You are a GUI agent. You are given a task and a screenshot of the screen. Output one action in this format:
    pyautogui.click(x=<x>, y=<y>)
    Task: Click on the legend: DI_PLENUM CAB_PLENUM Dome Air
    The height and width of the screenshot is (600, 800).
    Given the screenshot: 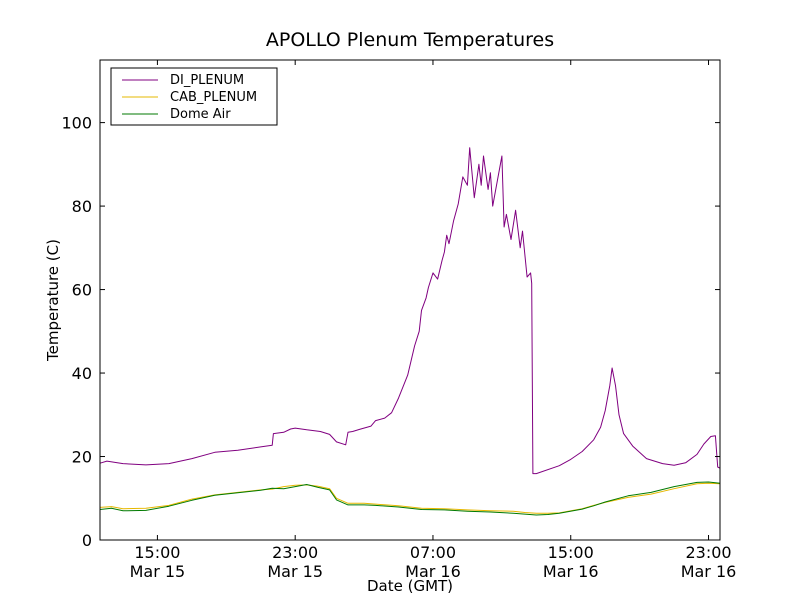 What is the action you would take?
    pyautogui.click(x=194, y=96)
    